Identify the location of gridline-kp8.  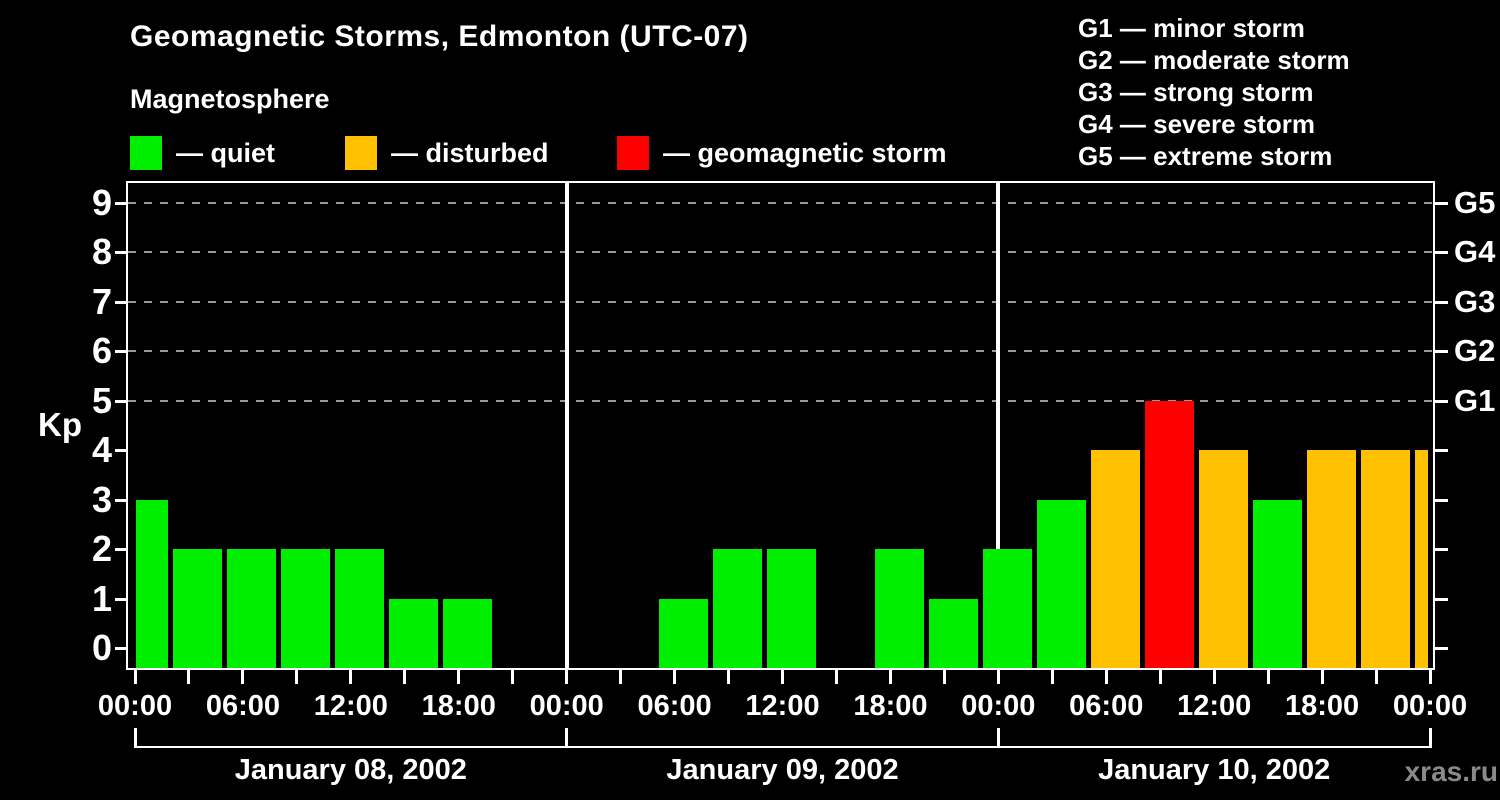
(780, 252).